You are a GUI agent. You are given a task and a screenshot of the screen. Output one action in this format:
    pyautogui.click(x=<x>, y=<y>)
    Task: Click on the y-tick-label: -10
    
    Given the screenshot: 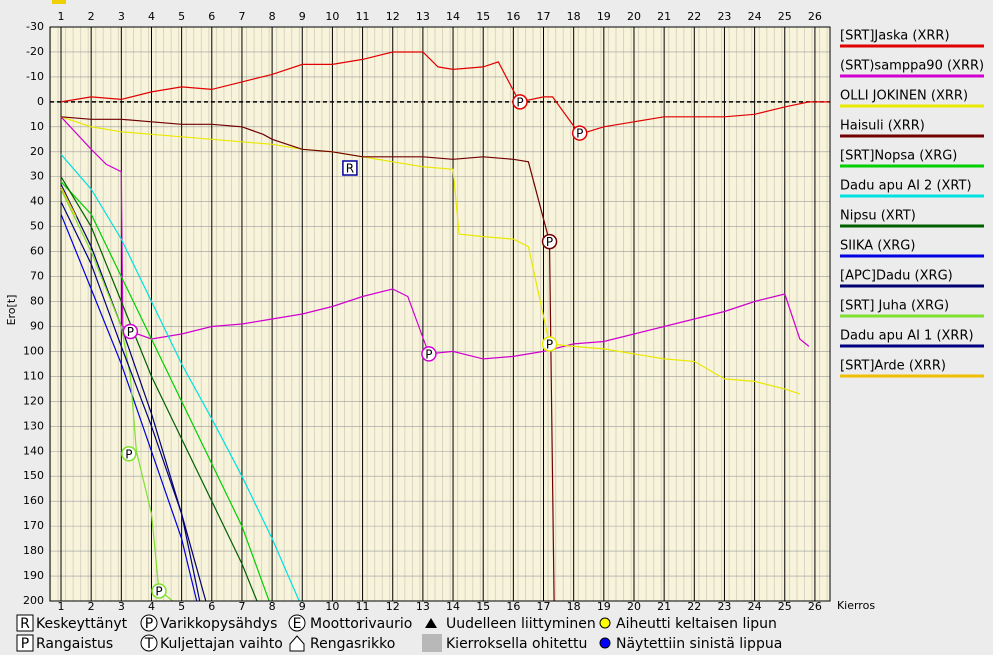 What is the action you would take?
    pyautogui.click(x=35, y=76)
    